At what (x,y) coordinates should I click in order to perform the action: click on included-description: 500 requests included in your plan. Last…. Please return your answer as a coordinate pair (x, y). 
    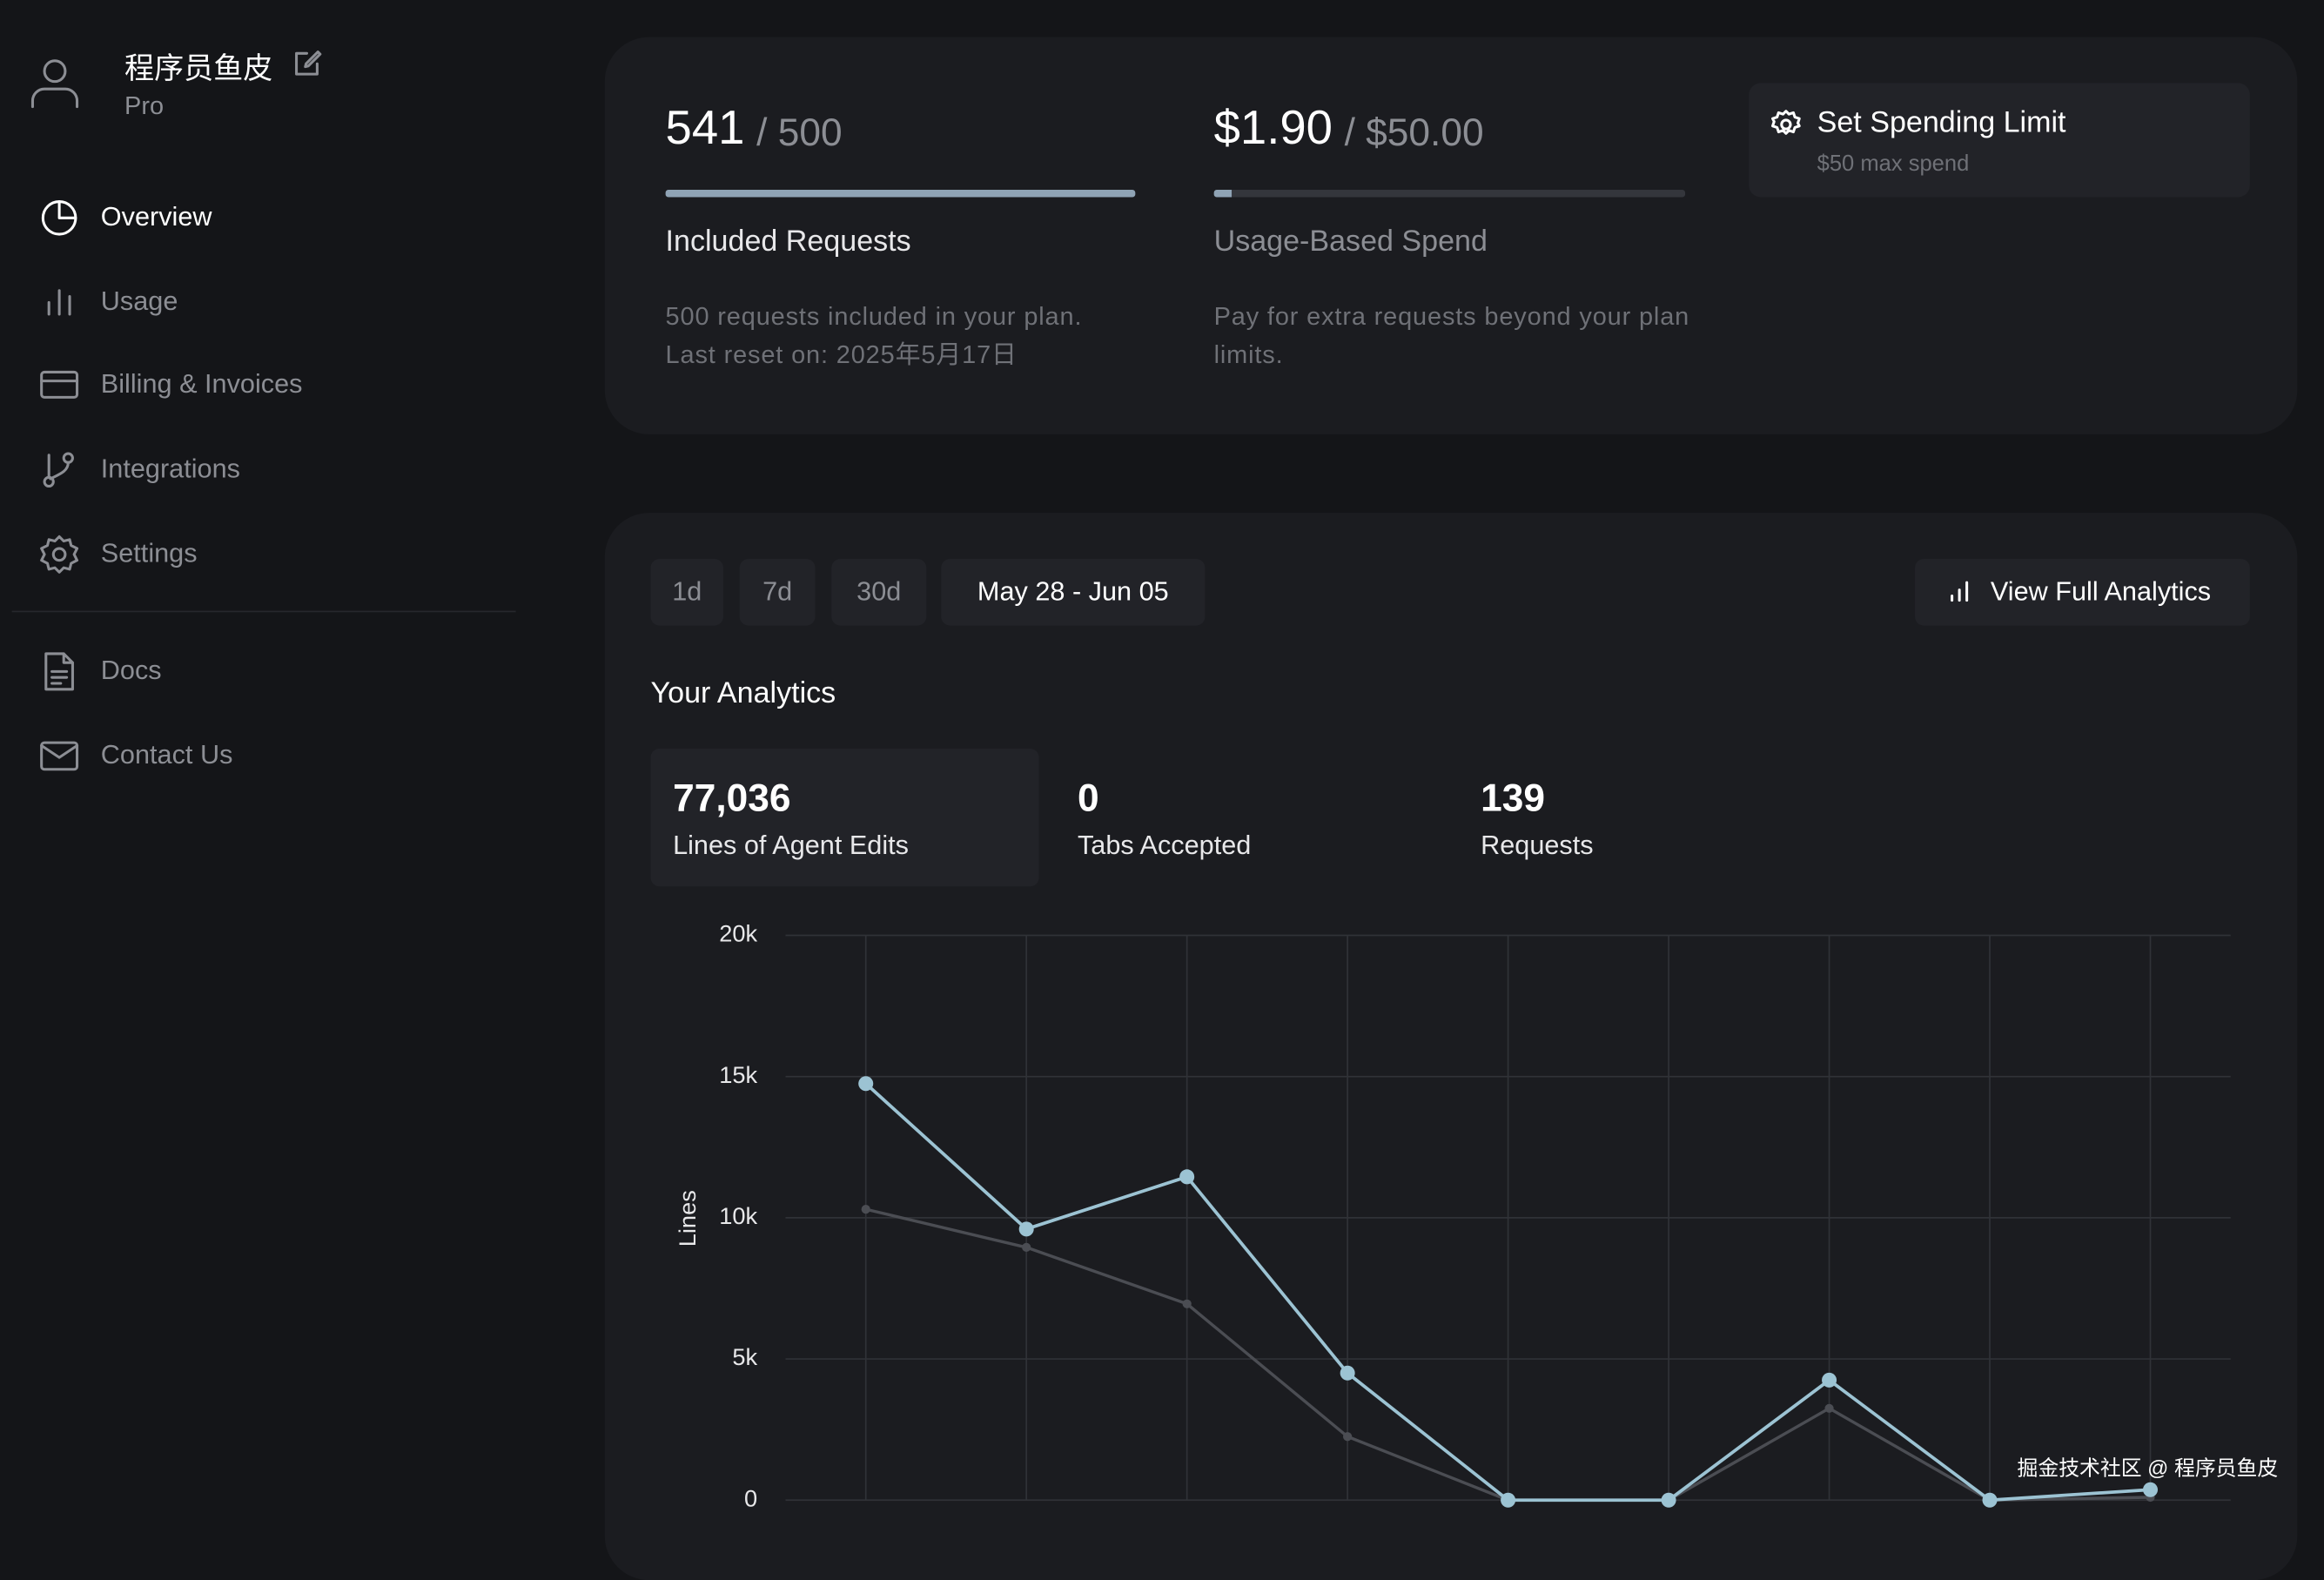
    Looking at the image, I should click on (874, 335).